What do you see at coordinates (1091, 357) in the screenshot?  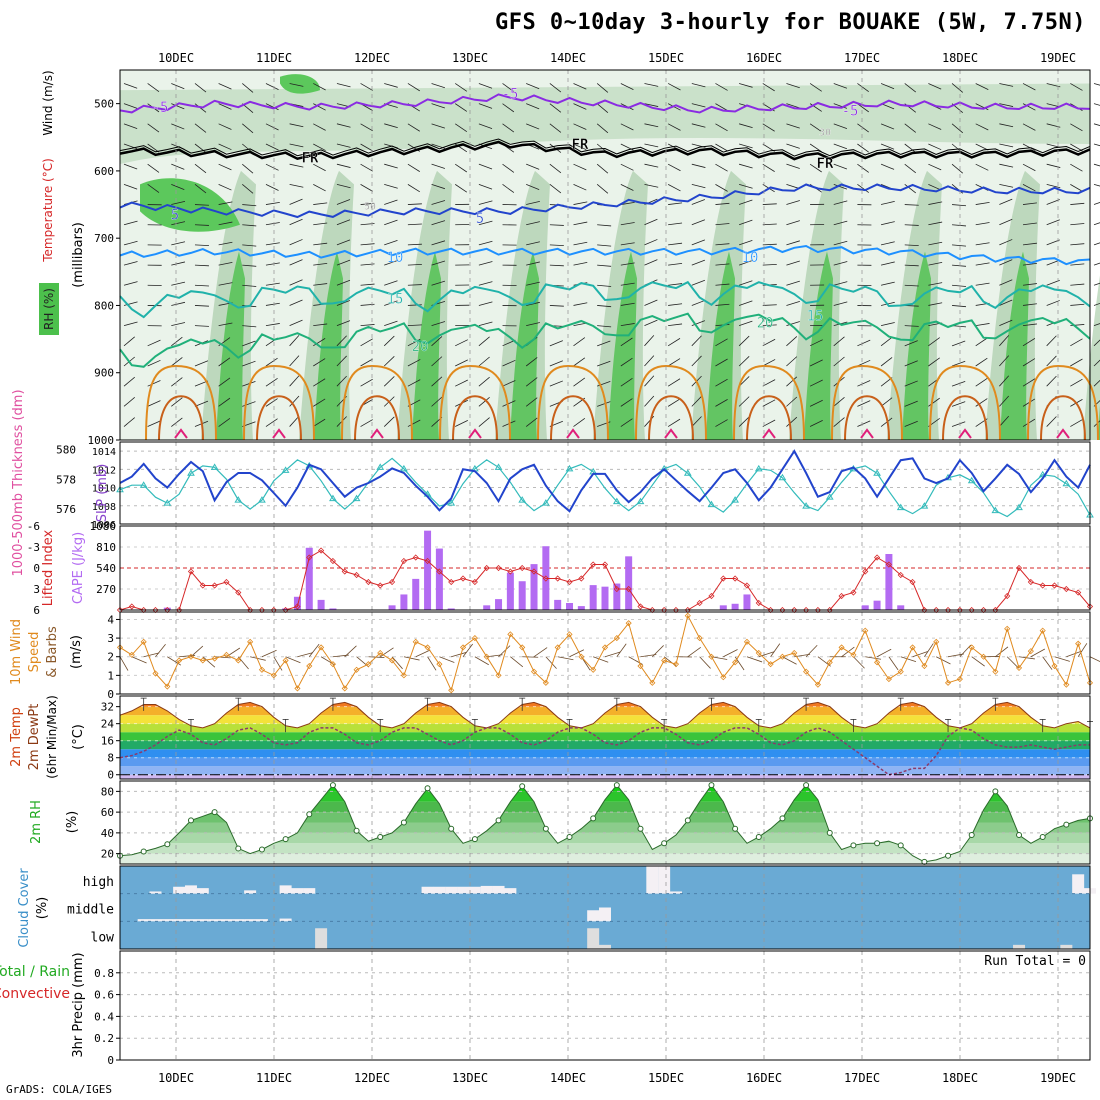 I see `rh-plume` at bounding box center [1091, 357].